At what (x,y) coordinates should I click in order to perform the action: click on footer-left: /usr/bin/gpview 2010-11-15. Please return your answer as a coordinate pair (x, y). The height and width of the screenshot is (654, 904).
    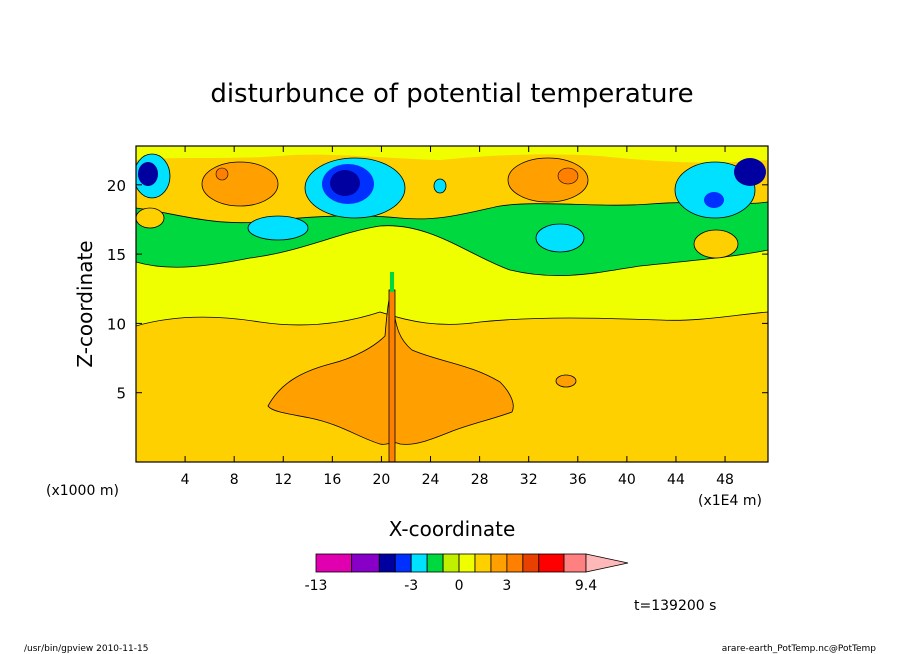
    Looking at the image, I should click on (86, 649).